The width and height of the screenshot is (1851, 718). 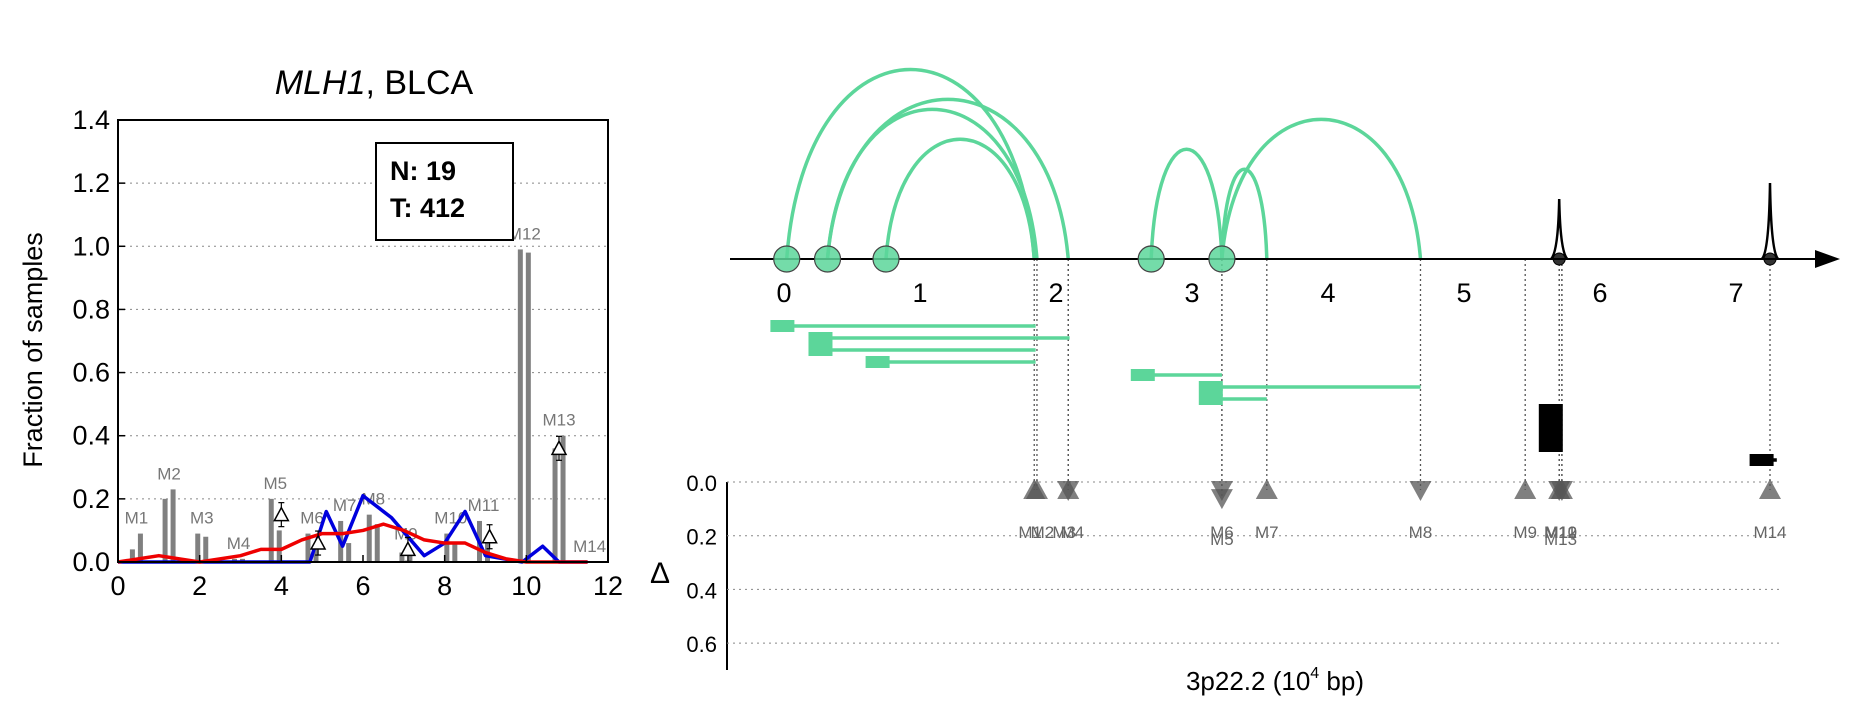 I want to click on ytick-label-1: 0.2, so click(x=91, y=499).